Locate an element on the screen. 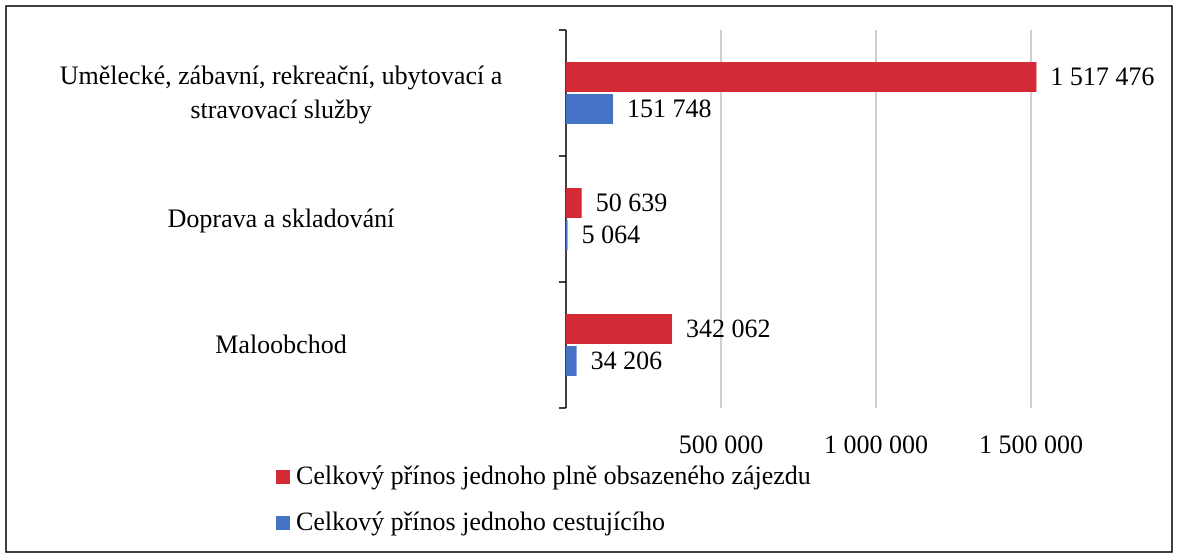 The height and width of the screenshot is (558, 1178). x-tick-label: 1 500 000 is located at coordinates (1031, 444).